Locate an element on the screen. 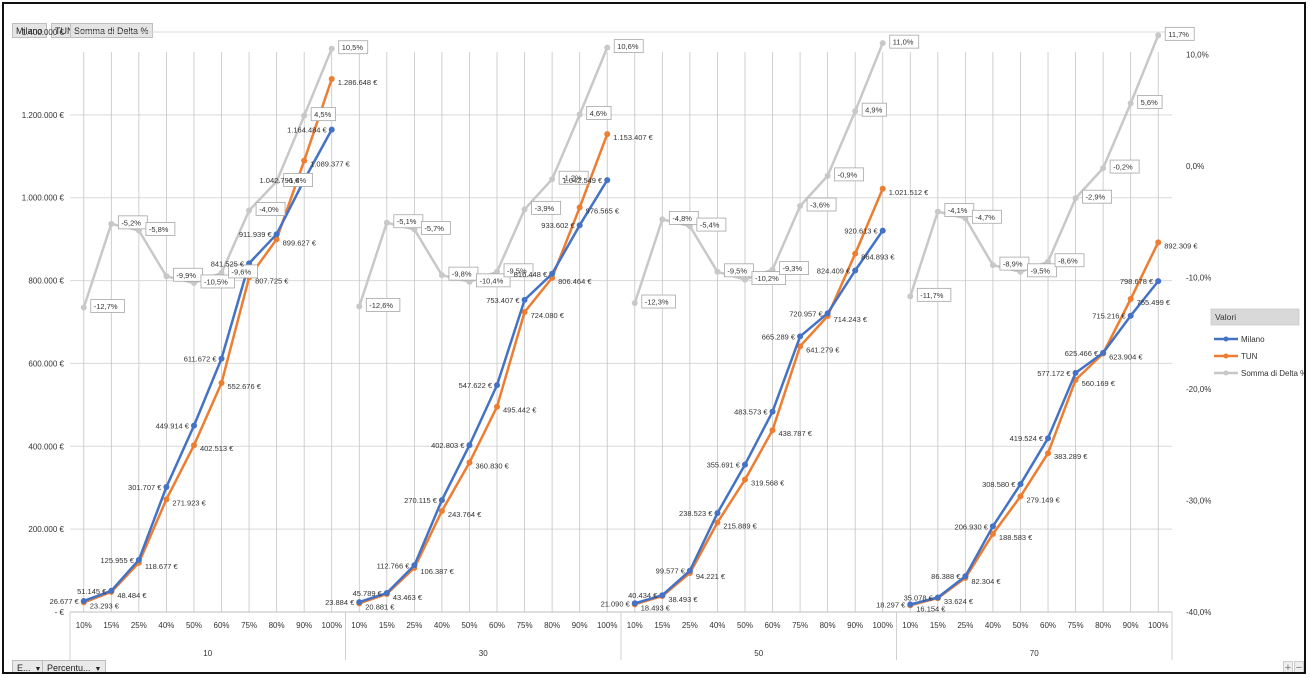 The width and height of the screenshot is (1310, 678). delta-data-label: -0,9% is located at coordinates (848, 174).